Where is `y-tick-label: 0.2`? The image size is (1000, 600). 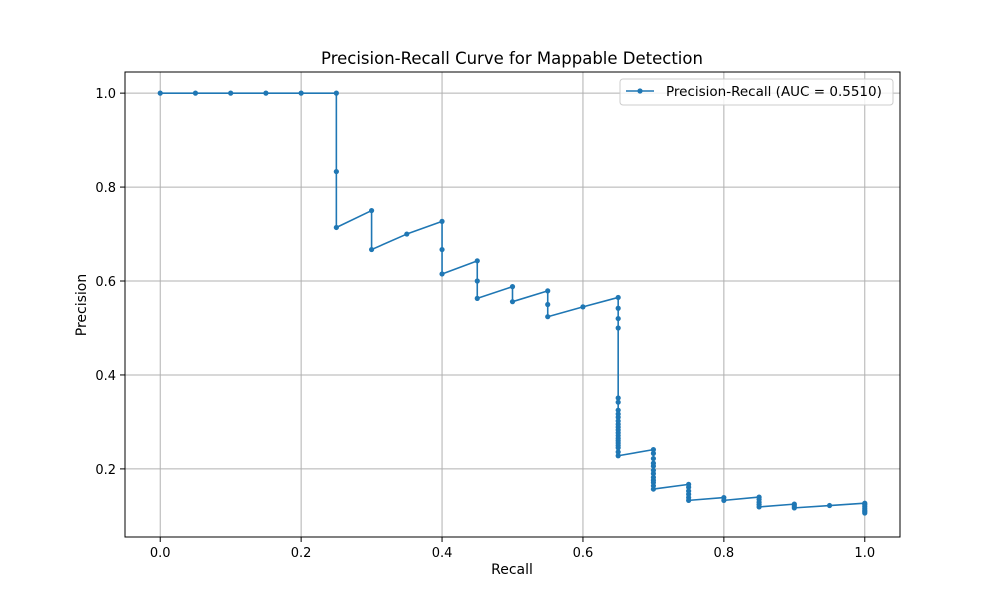
y-tick-label: 0.2 is located at coordinates (105, 470).